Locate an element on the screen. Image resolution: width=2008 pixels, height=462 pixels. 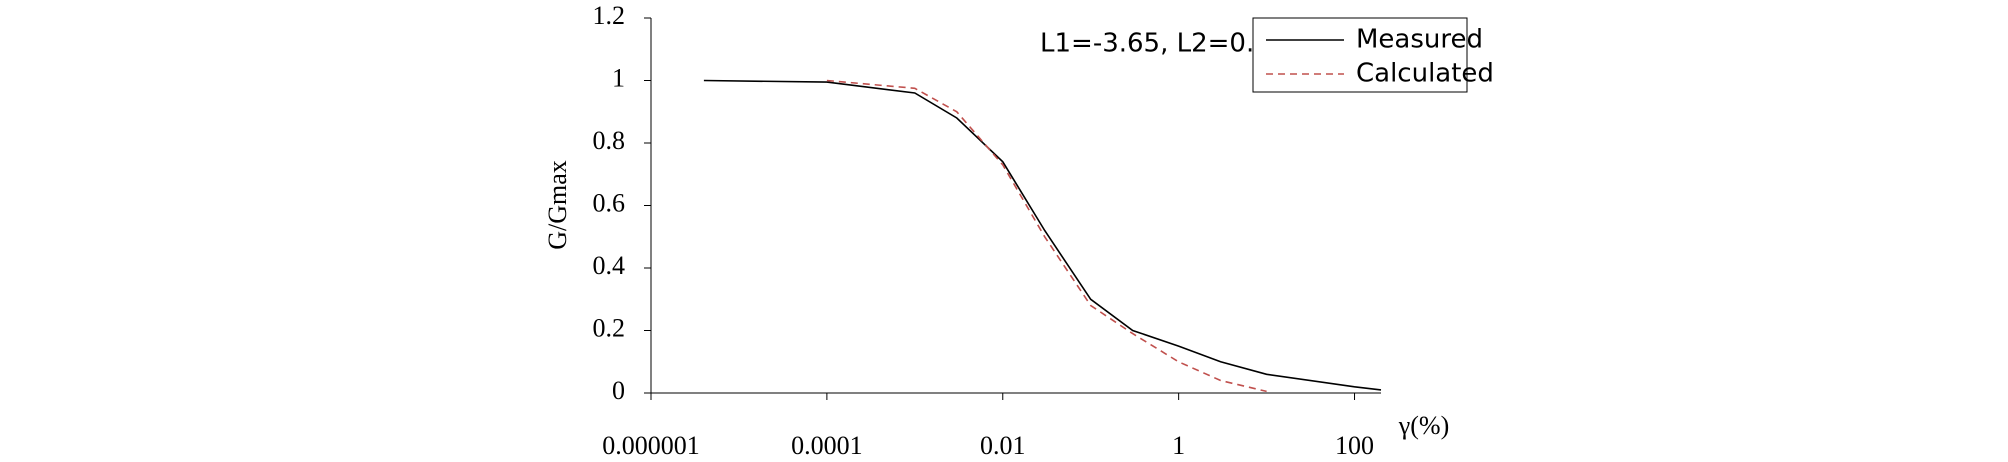
y-tick-label: 0.4 is located at coordinates (609, 265).